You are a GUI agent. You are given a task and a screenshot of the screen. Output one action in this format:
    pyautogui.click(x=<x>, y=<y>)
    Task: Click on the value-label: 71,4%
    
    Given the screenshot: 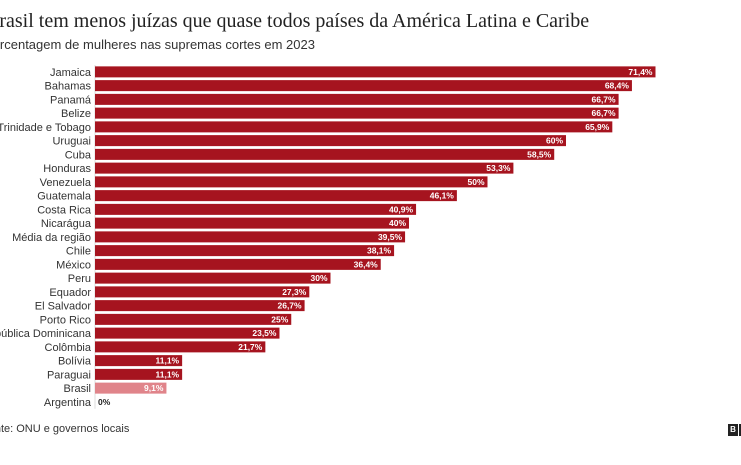 What is the action you would take?
    pyautogui.click(x=640, y=72)
    